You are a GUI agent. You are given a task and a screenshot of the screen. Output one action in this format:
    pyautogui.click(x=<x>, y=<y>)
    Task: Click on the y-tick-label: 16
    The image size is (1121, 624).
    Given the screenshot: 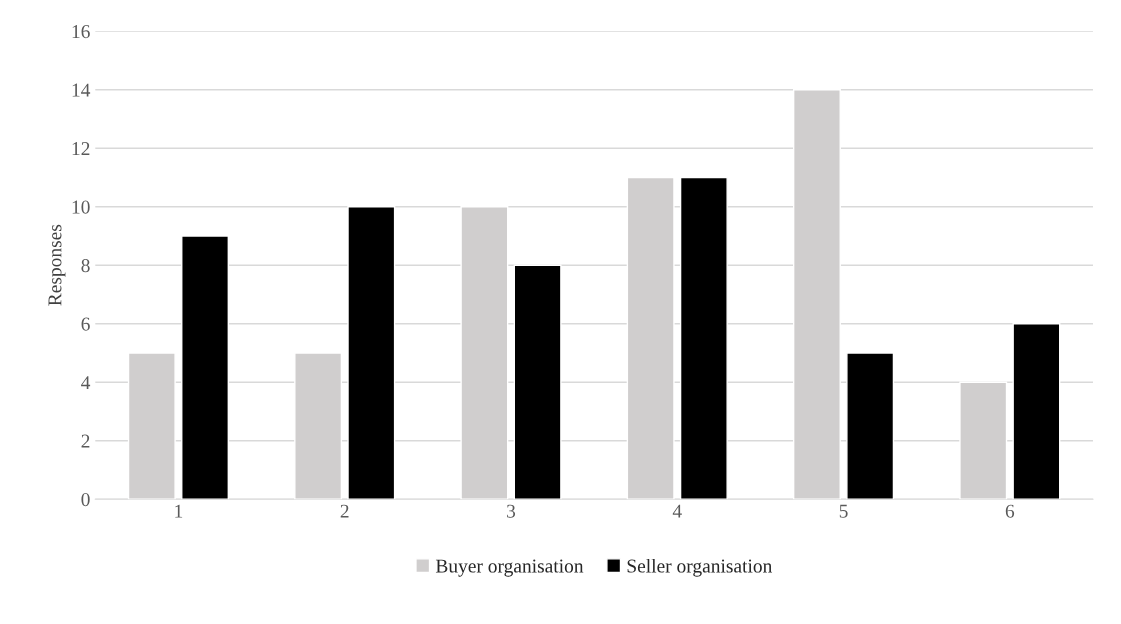 What is the action you would take?
    pyautogui.click(x=81, y=32)
    